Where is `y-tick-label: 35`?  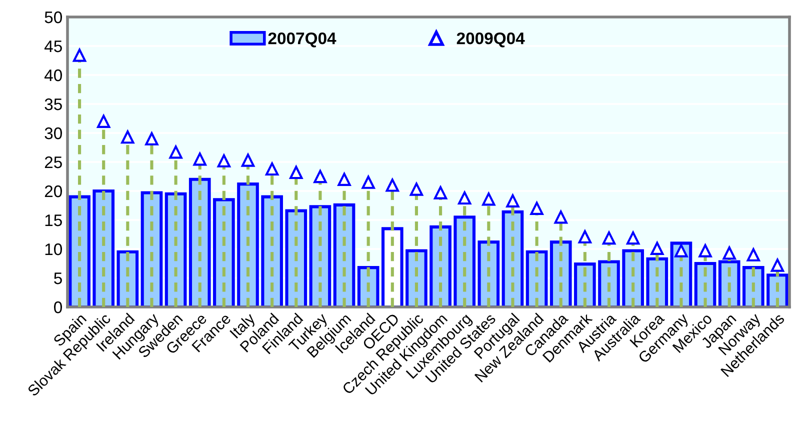 y-tick-label: 35 is located at coordinates (53, 104).